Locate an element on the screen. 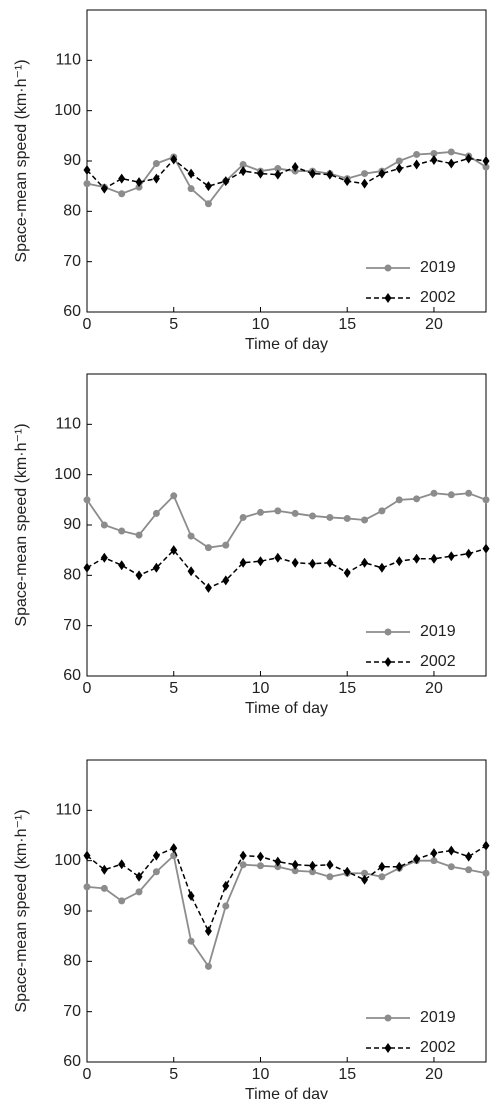 The height and width of the screenshot is (1099, 501). x-tick-label: 20 is located at coordinates (434, 688).